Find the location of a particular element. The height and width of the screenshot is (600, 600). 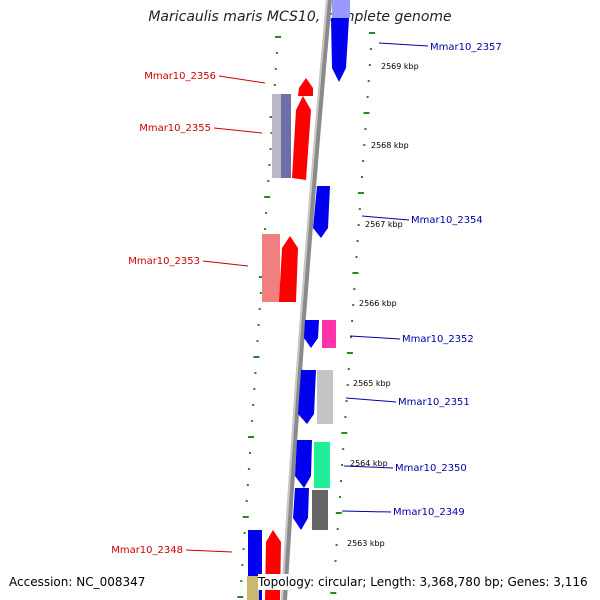

position-label: 2564 kbp is located at coordinates (369, 463).